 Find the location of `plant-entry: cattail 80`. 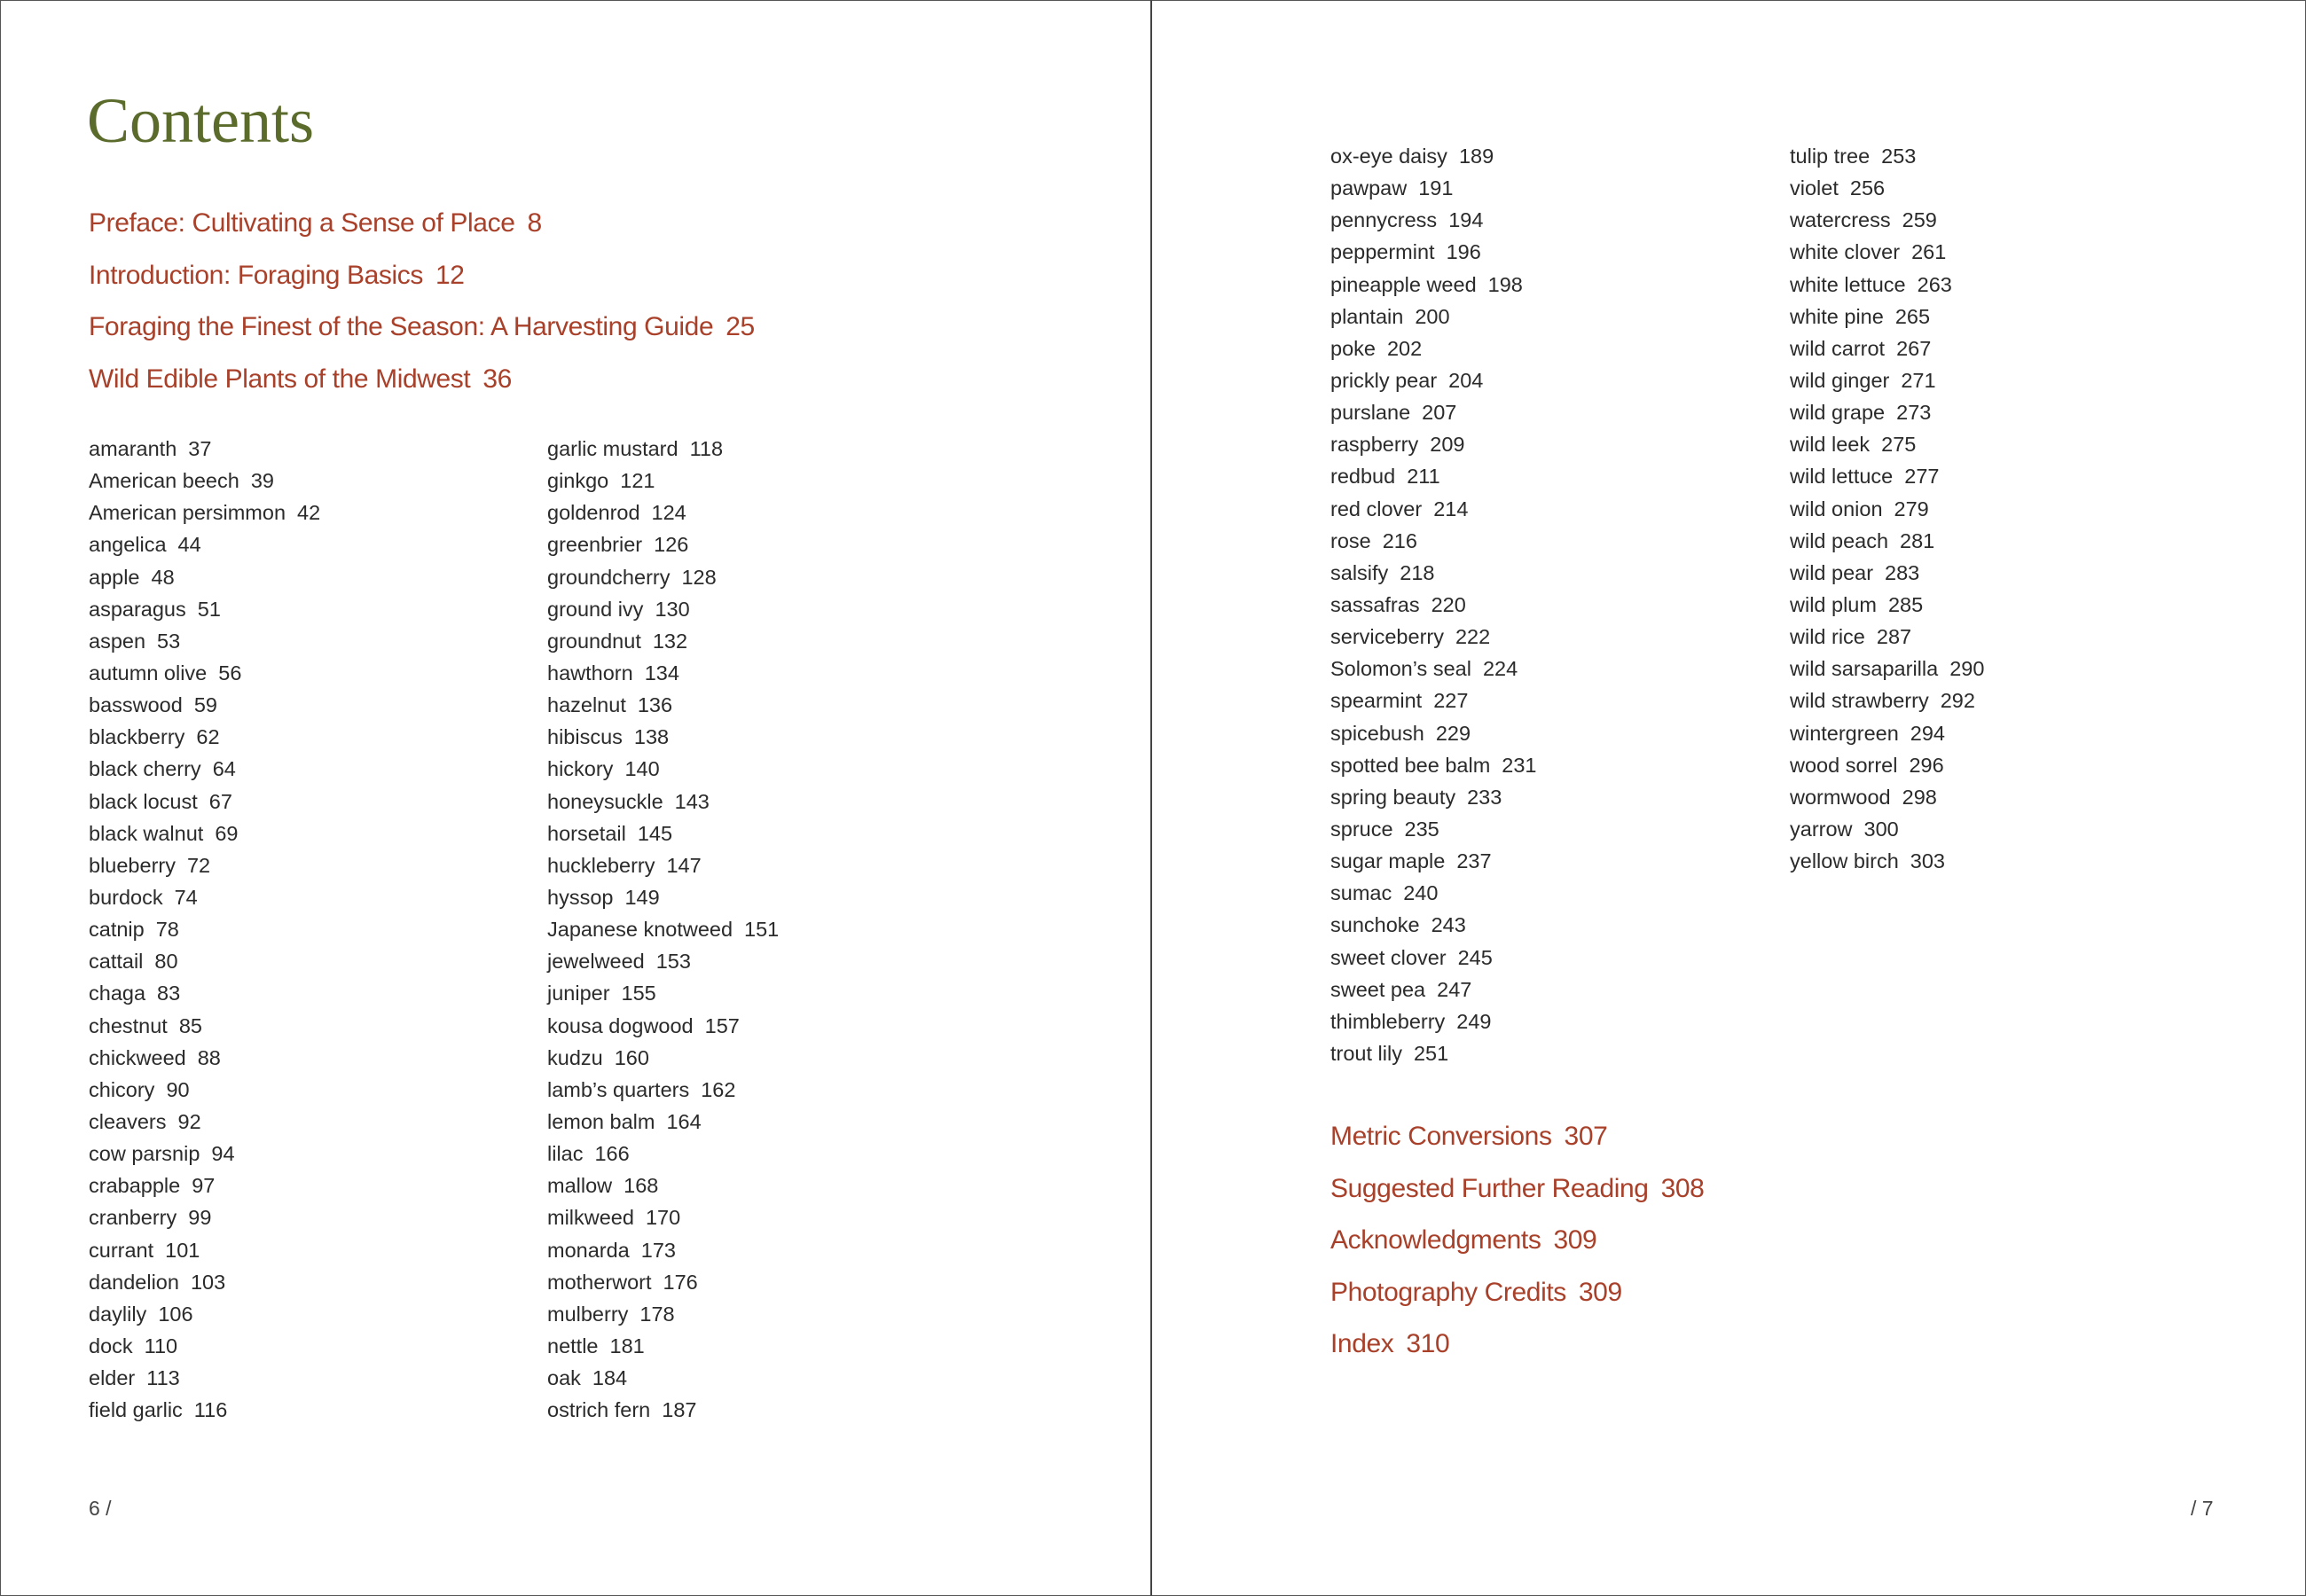

plant-entry: cattail 80 is located at coordinates (204, 961).